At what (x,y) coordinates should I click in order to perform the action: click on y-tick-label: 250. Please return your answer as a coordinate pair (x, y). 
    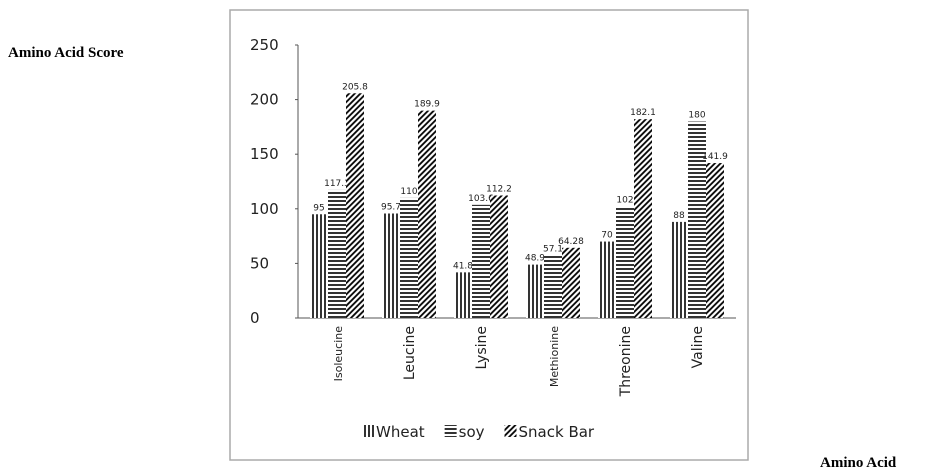
    Looking at the image, I should click on (264, 45).